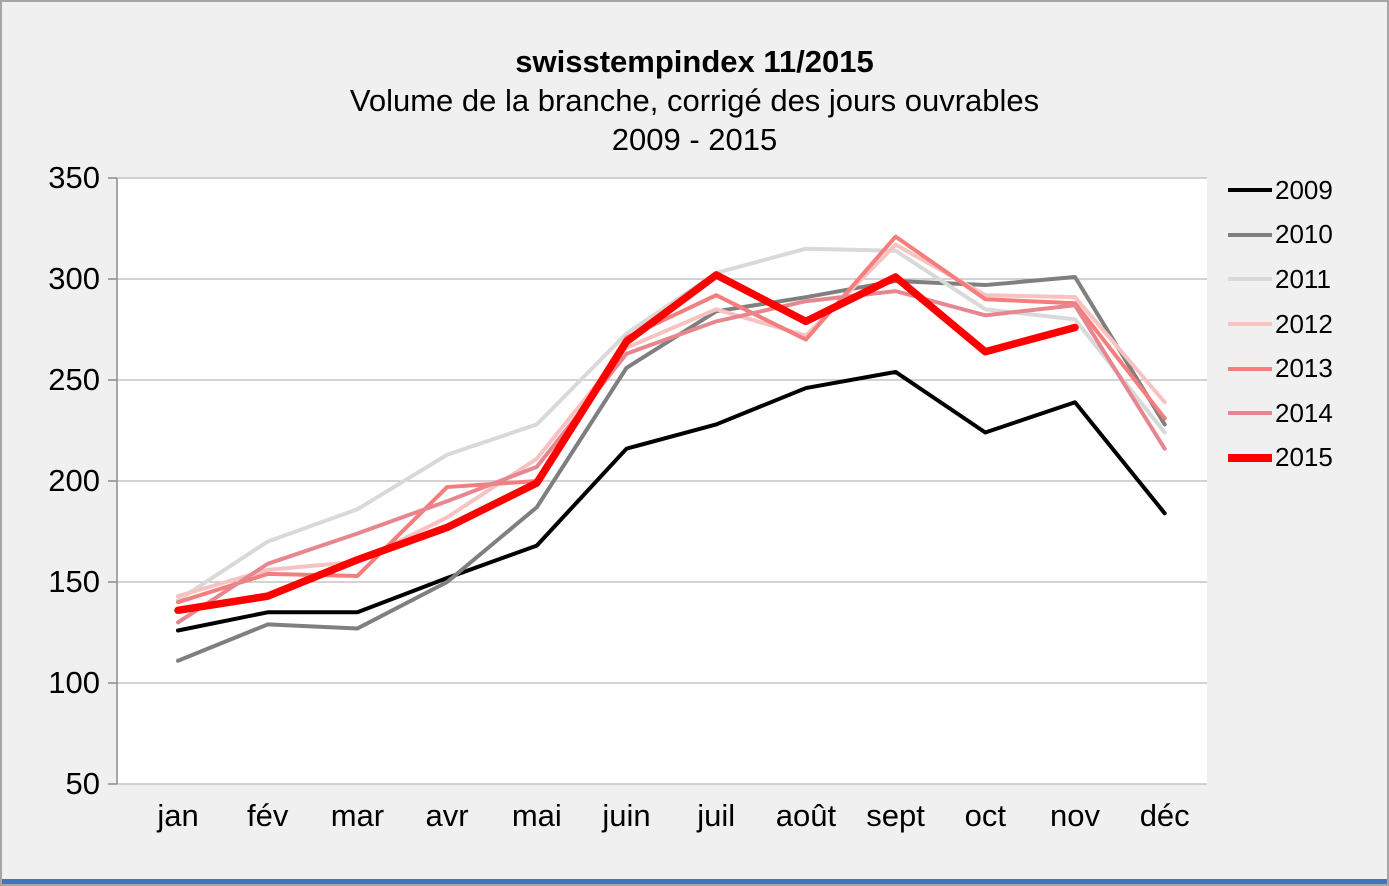 This screenshot has height=886, width=1389. What do you see at coordinates (447, 815) in the screenshot?
I see `x-axis-label: avr` at bounding box center [447, 815].